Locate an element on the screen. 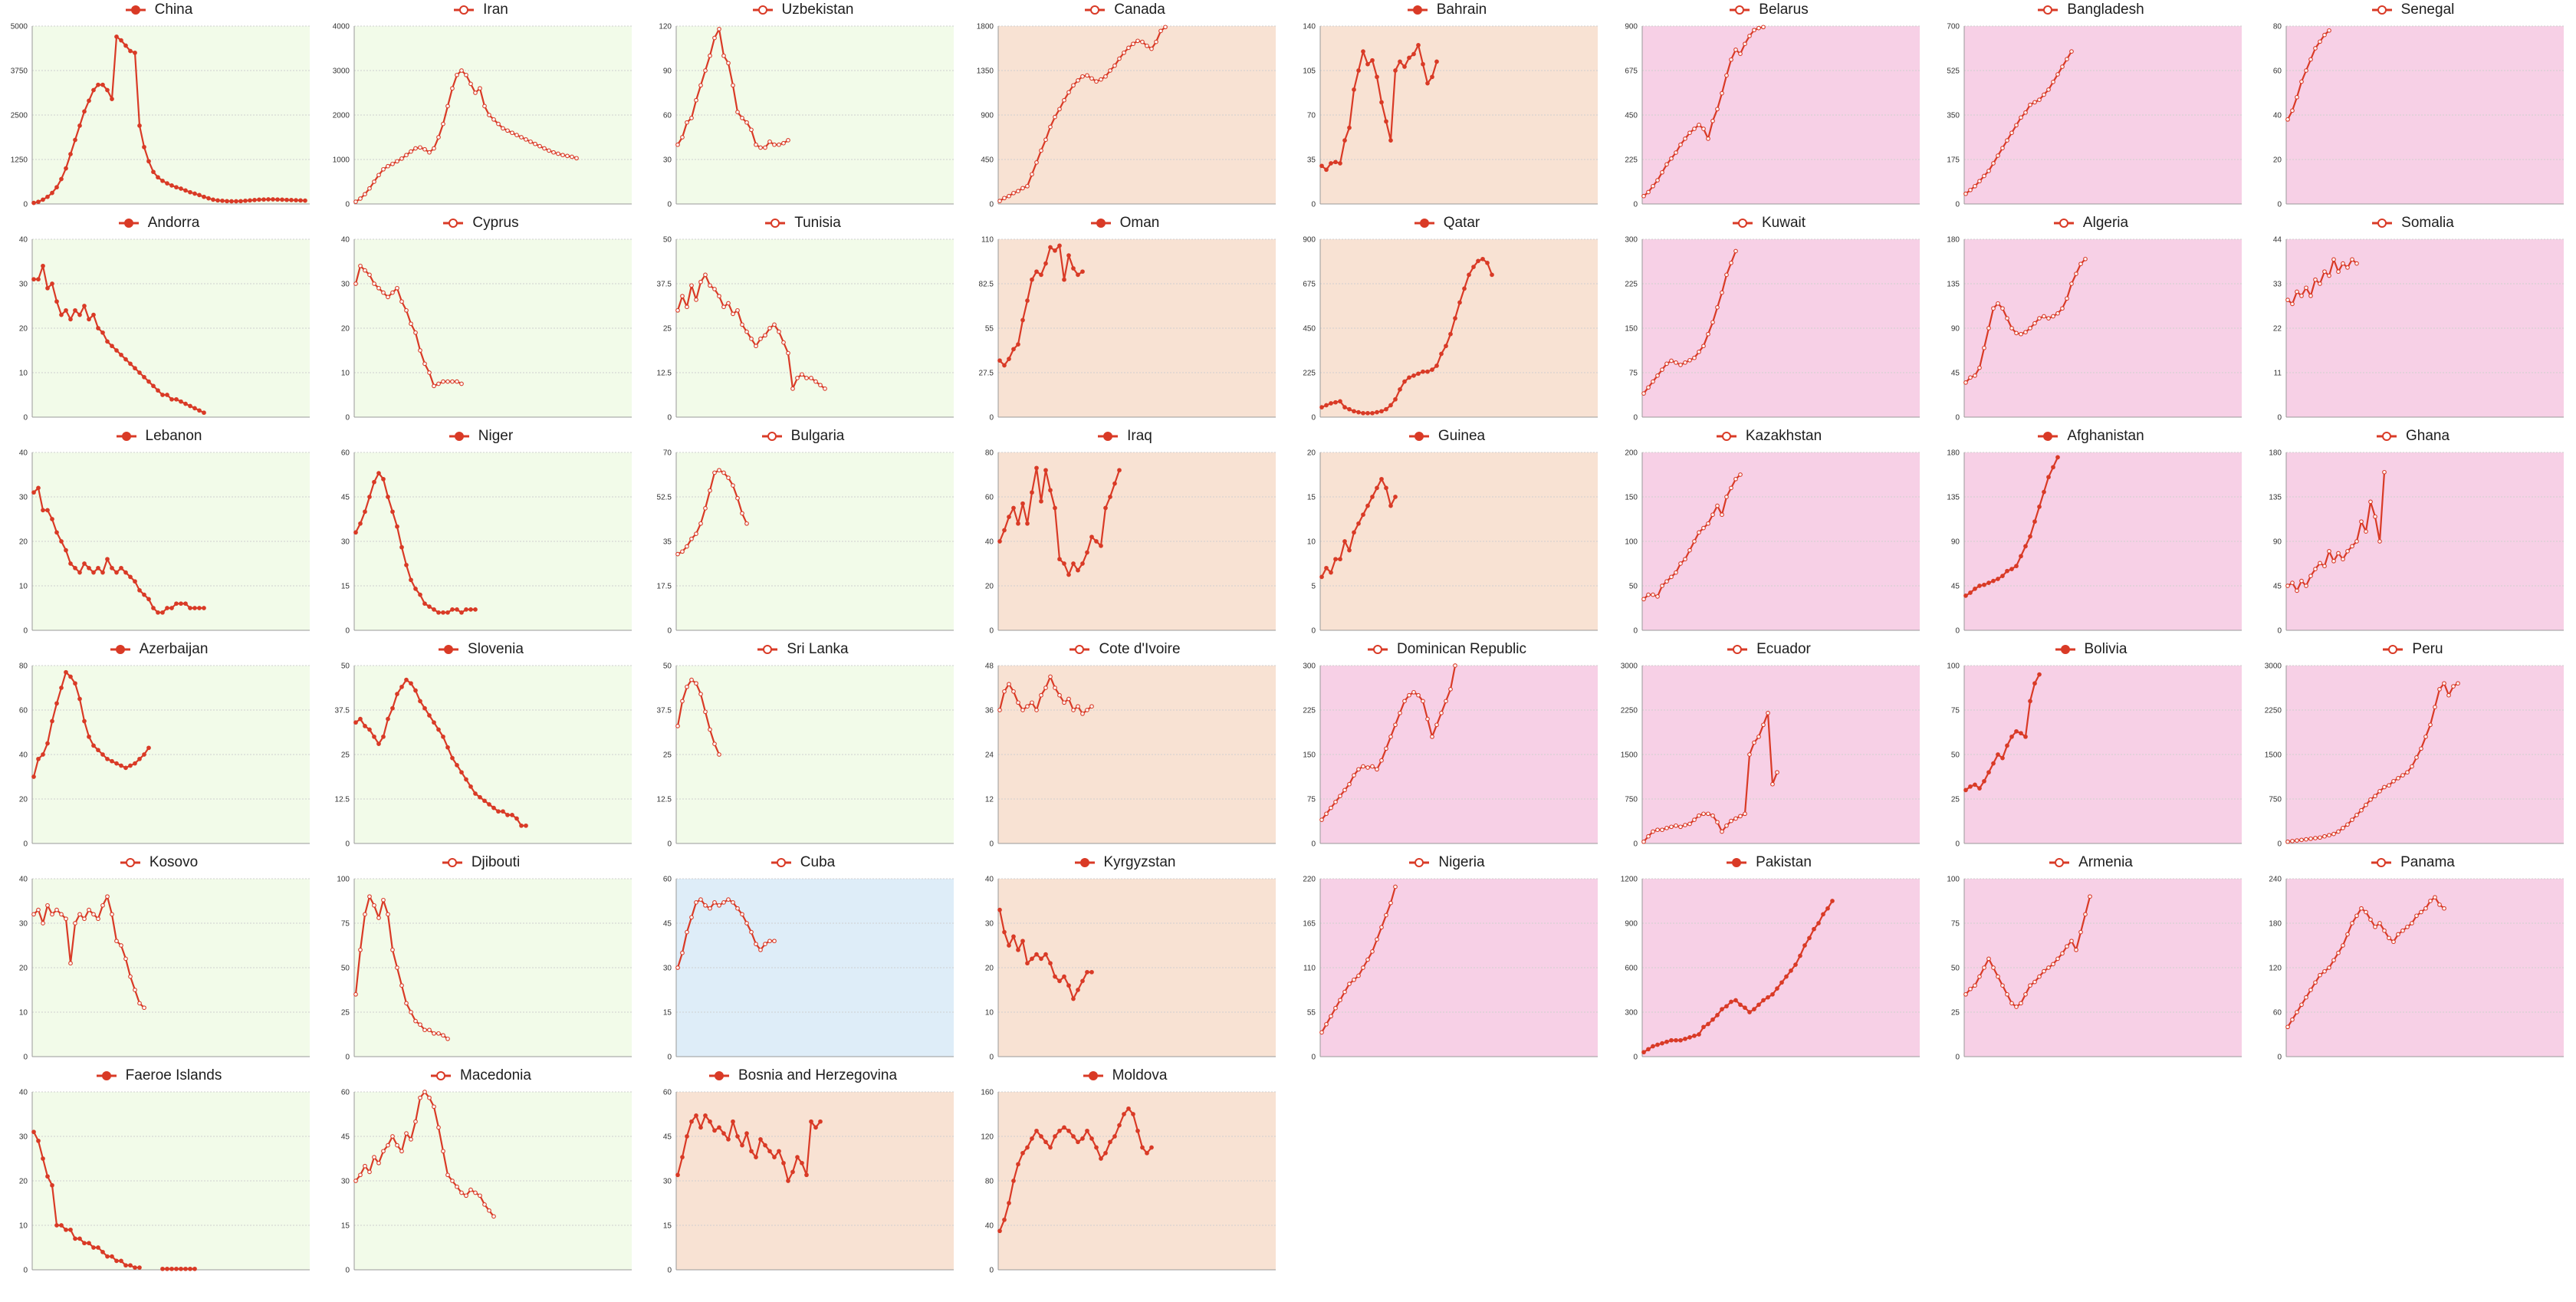 This screenshot has width=2576, height=1302. chart-title-text: Bangladesh is located at coordinates (2105, 10).